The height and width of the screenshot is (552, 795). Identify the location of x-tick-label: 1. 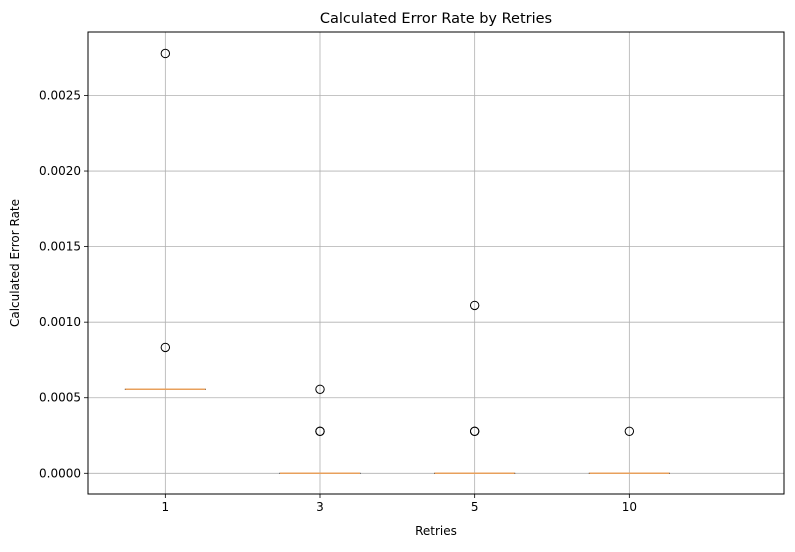
(166, 507).